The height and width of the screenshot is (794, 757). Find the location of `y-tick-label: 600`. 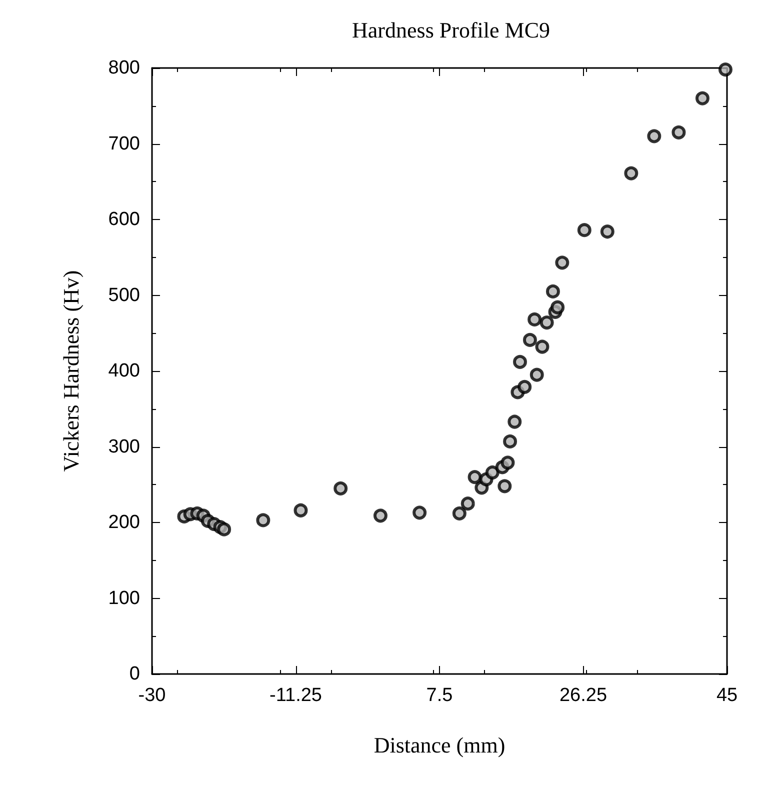

y-tick-label: 600 is located at coordinates (124, 219).